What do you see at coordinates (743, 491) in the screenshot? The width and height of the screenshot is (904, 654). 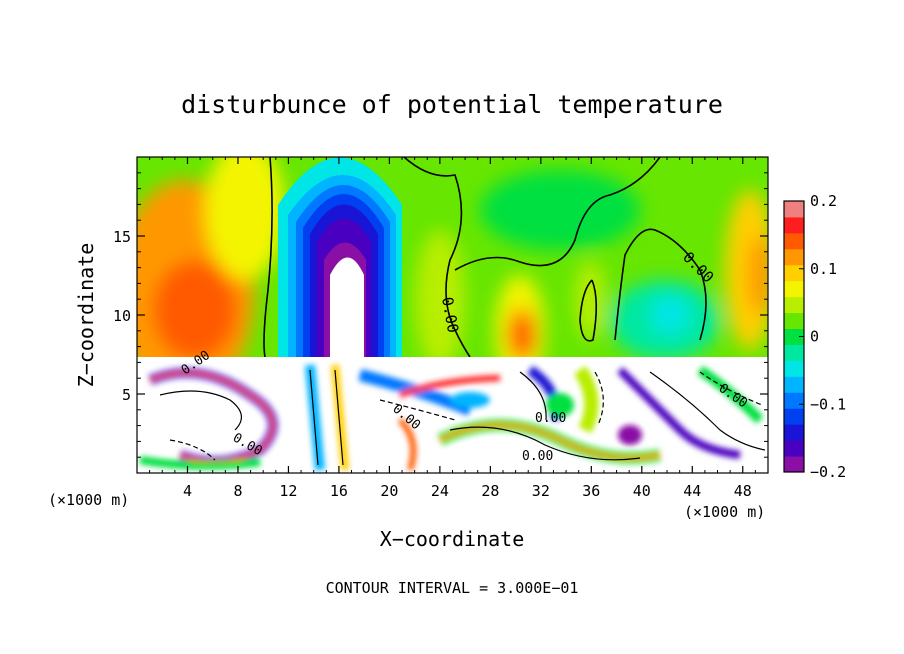 I see `x-tick-label: 48` at bounding box center [743, 491].